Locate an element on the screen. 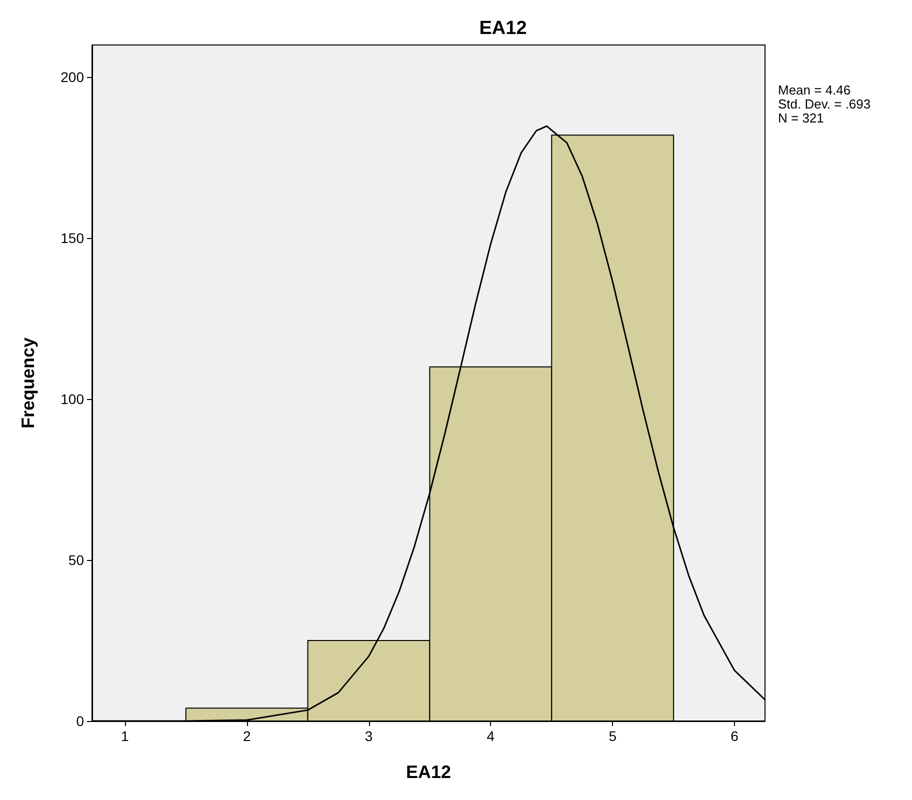  y-axis-title: Frequency is located at coordinates (28, 383).